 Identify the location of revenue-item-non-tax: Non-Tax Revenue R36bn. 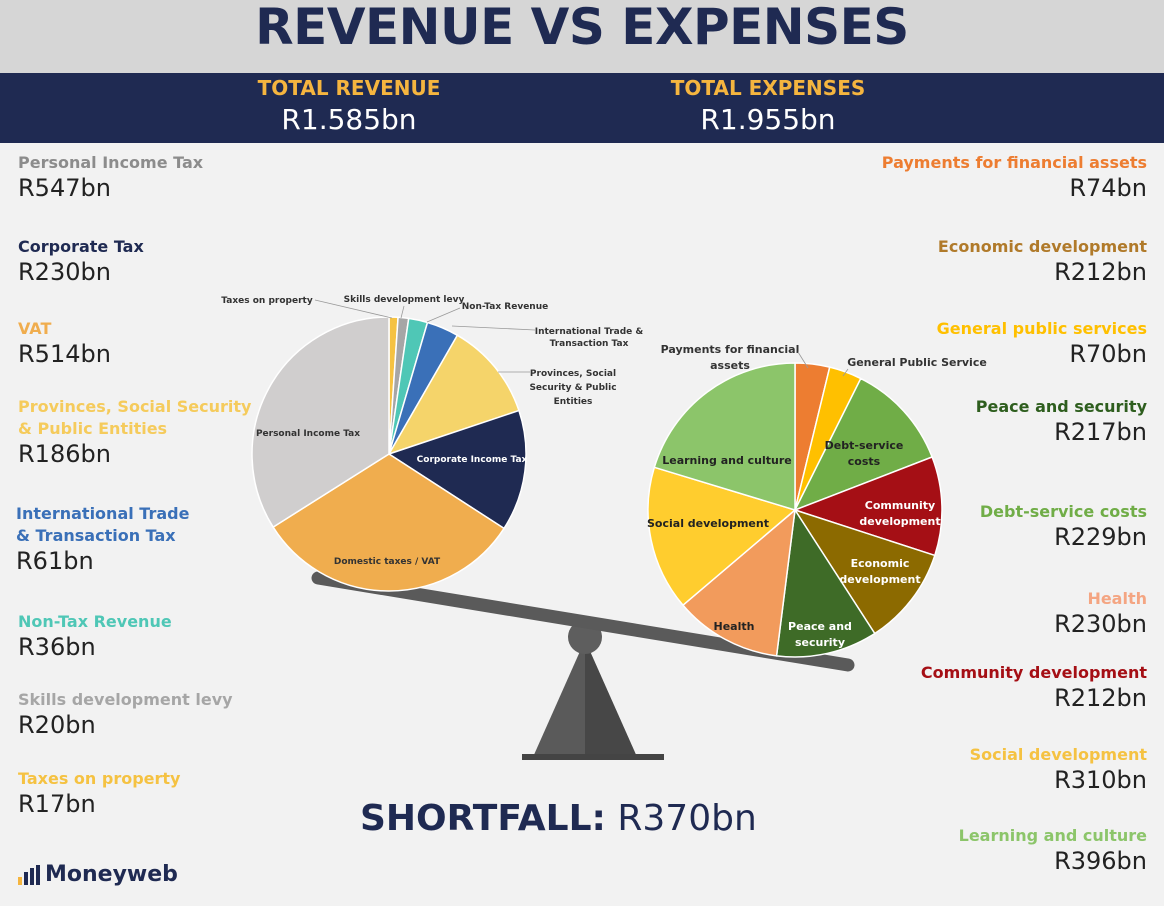
(95, 636).